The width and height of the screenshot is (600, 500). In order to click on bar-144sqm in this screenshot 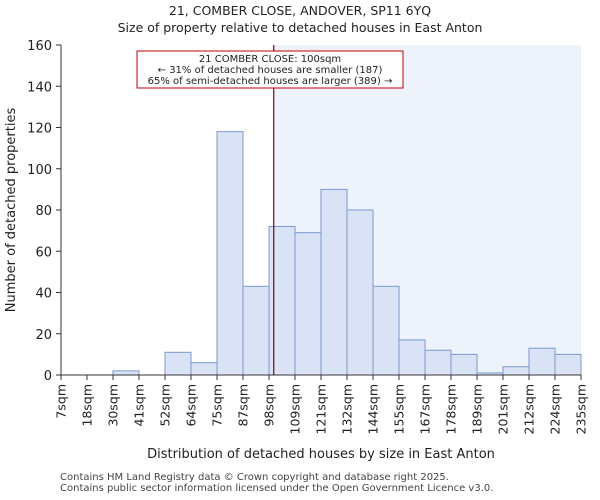, I will do `click(386, 330)`.